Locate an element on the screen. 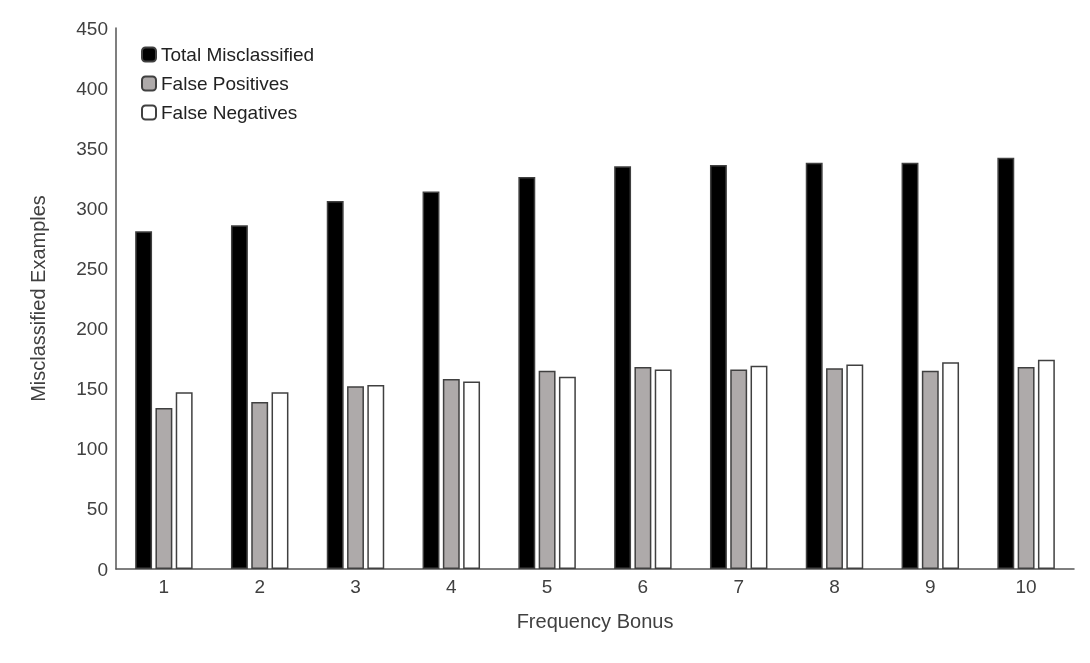 Image resolution: width=1090 pixels, height=663 pixels. x-tick-label: 6 is located at coordinates (643, 586).